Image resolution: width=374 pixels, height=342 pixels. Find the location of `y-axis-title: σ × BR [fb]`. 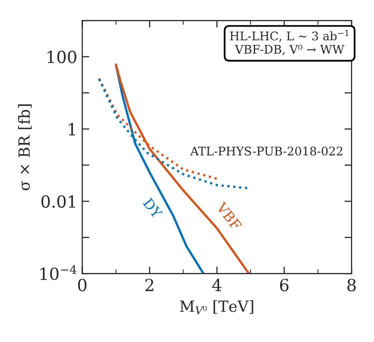

y-axis-title: σ × BR [fb] is located at coordinates (25, 147).